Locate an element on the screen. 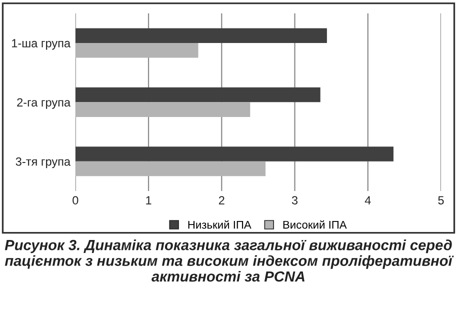  text: Рисунок 3. Динаміка показника загальної виживаності серед пацієнток з низьким та високим індексом проліферативної активності за PCNA is located at coordinates (229, 261).